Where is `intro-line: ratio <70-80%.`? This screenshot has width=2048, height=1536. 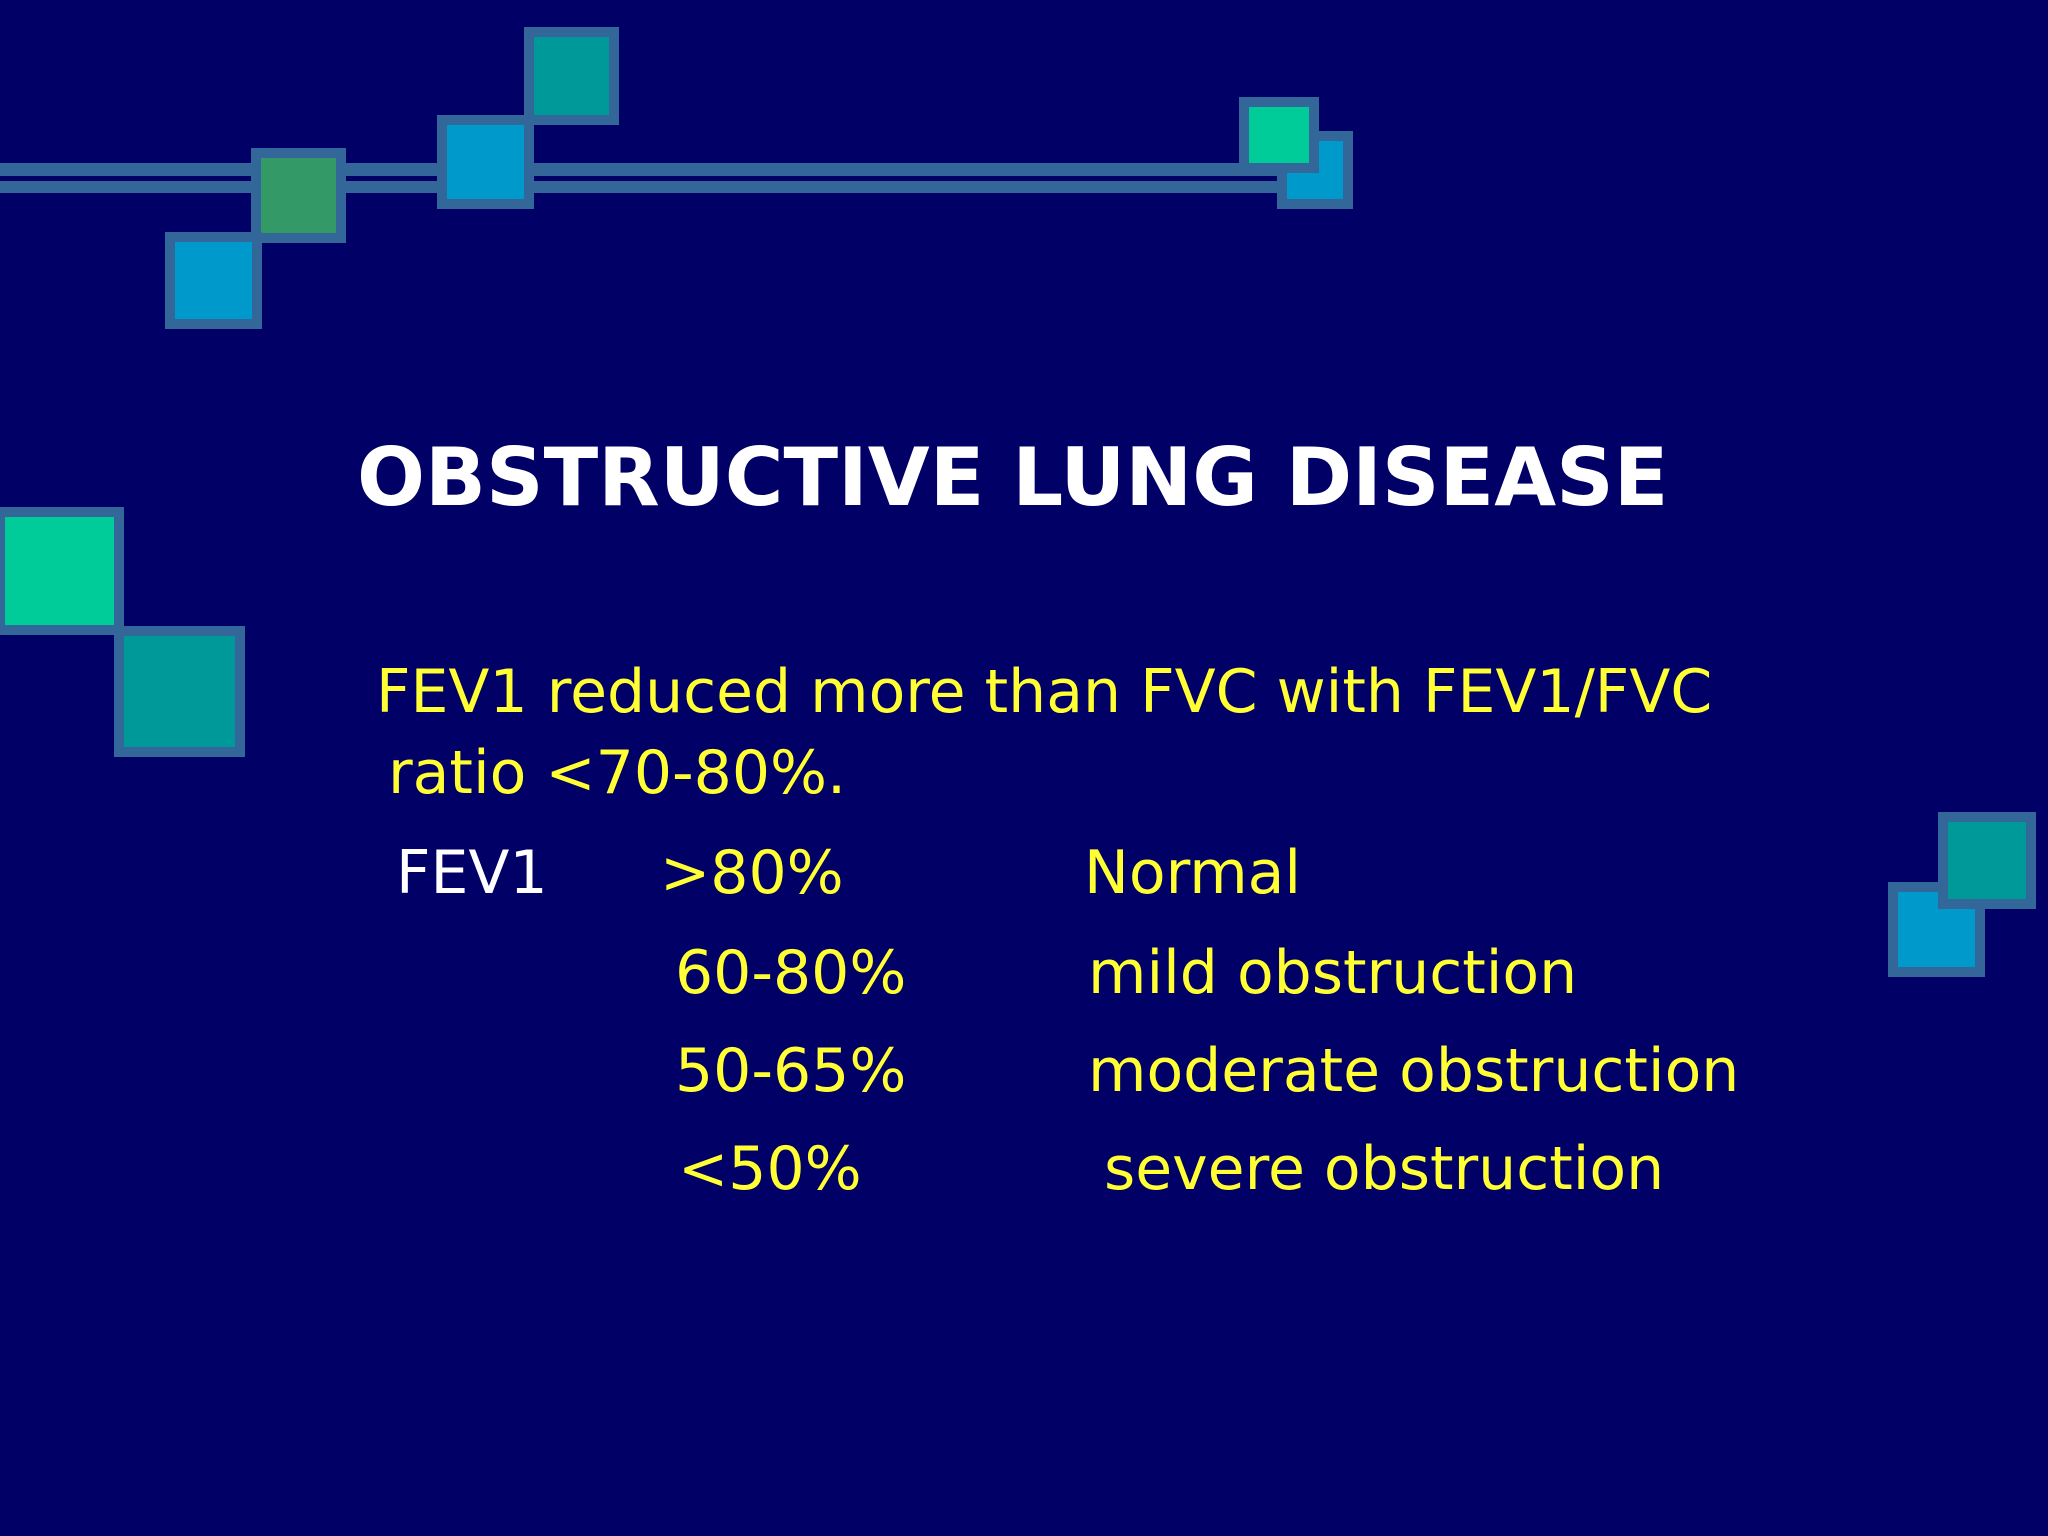
intro-line: ratio <70-80%. is located at coordinates (617, 773).